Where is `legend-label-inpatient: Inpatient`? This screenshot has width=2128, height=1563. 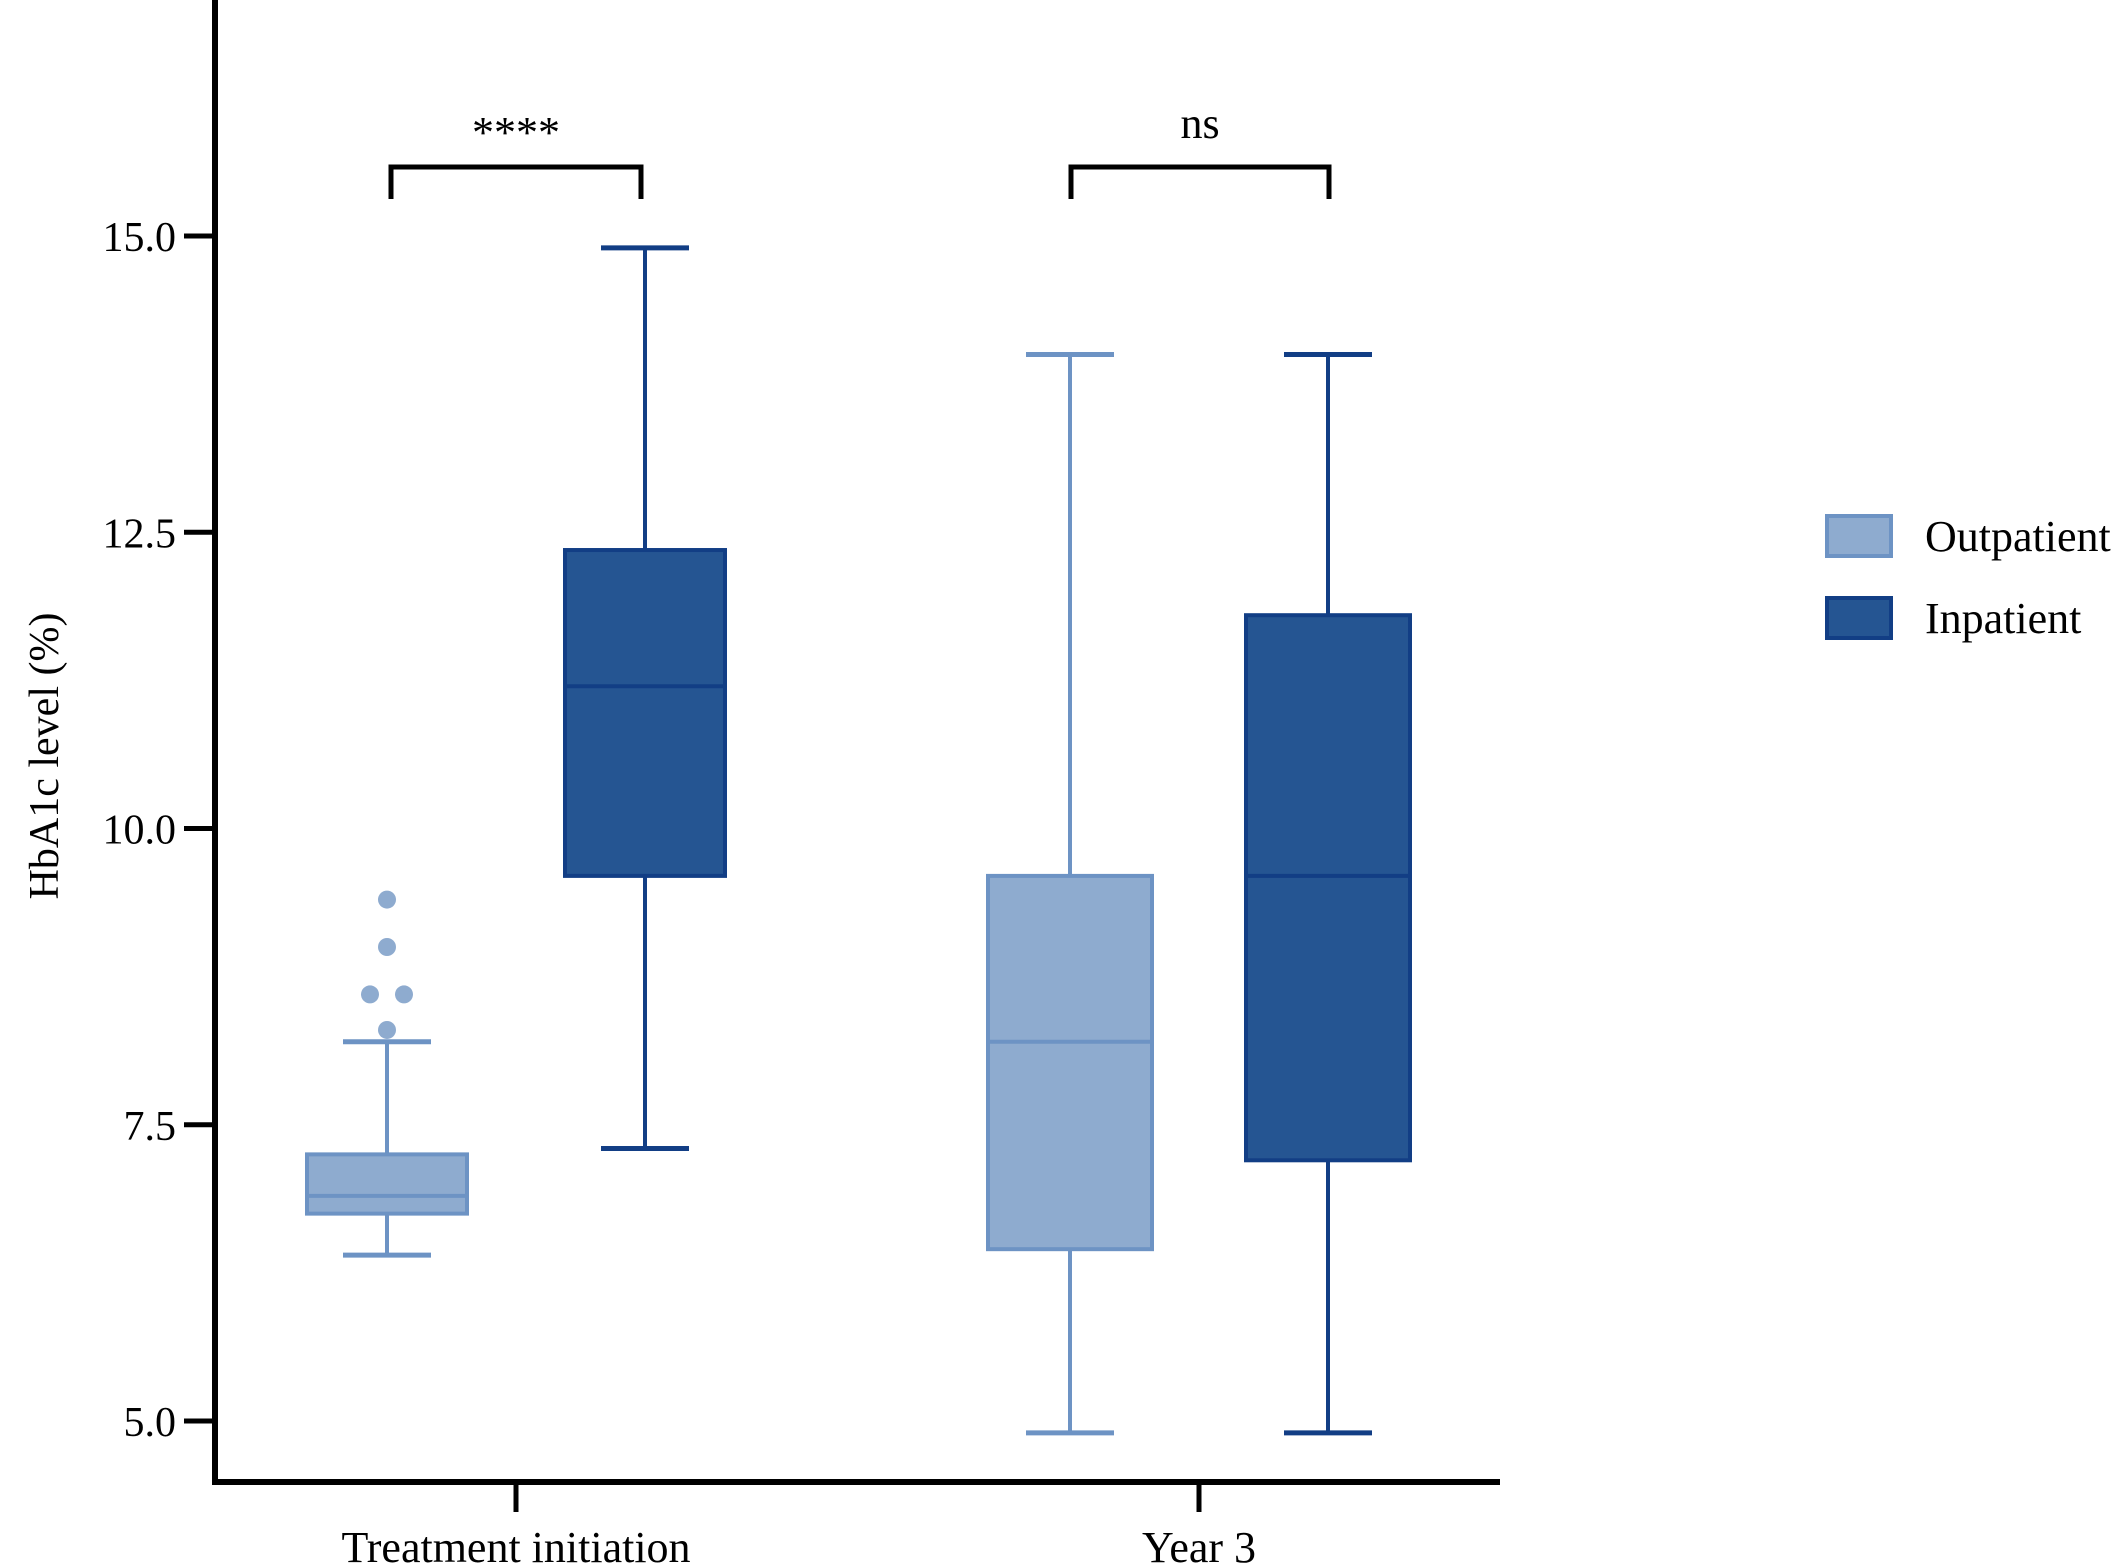
legend-label-inpatient: Inpatient is located at coordinates (2003, 618).